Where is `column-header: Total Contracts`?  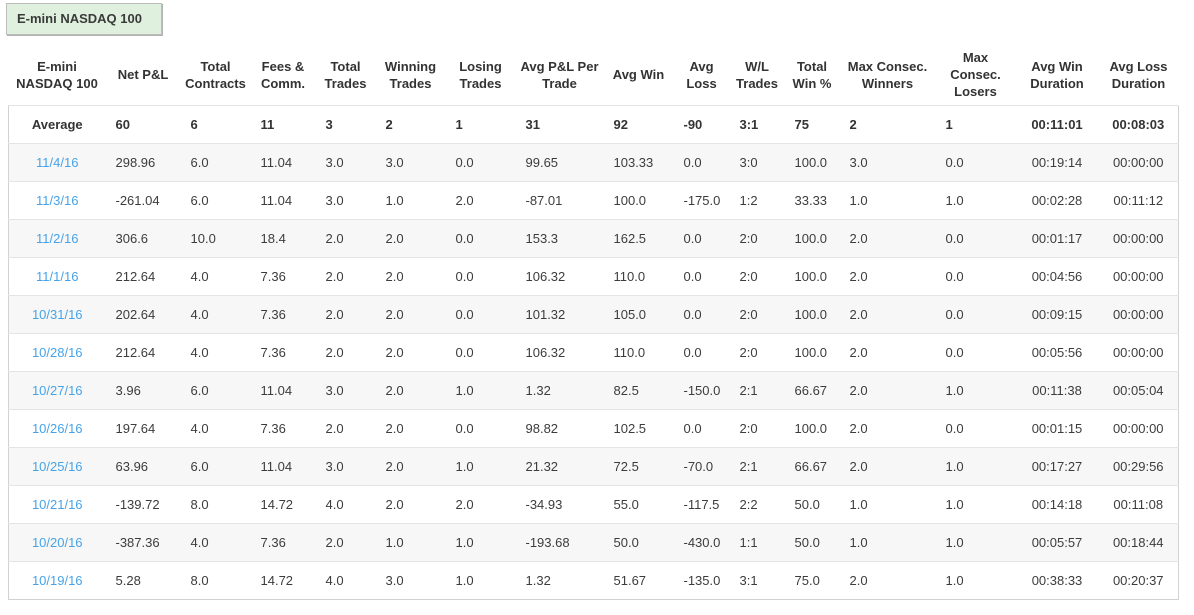 column-header: Total Contracts is located at coordinates (215, 74).